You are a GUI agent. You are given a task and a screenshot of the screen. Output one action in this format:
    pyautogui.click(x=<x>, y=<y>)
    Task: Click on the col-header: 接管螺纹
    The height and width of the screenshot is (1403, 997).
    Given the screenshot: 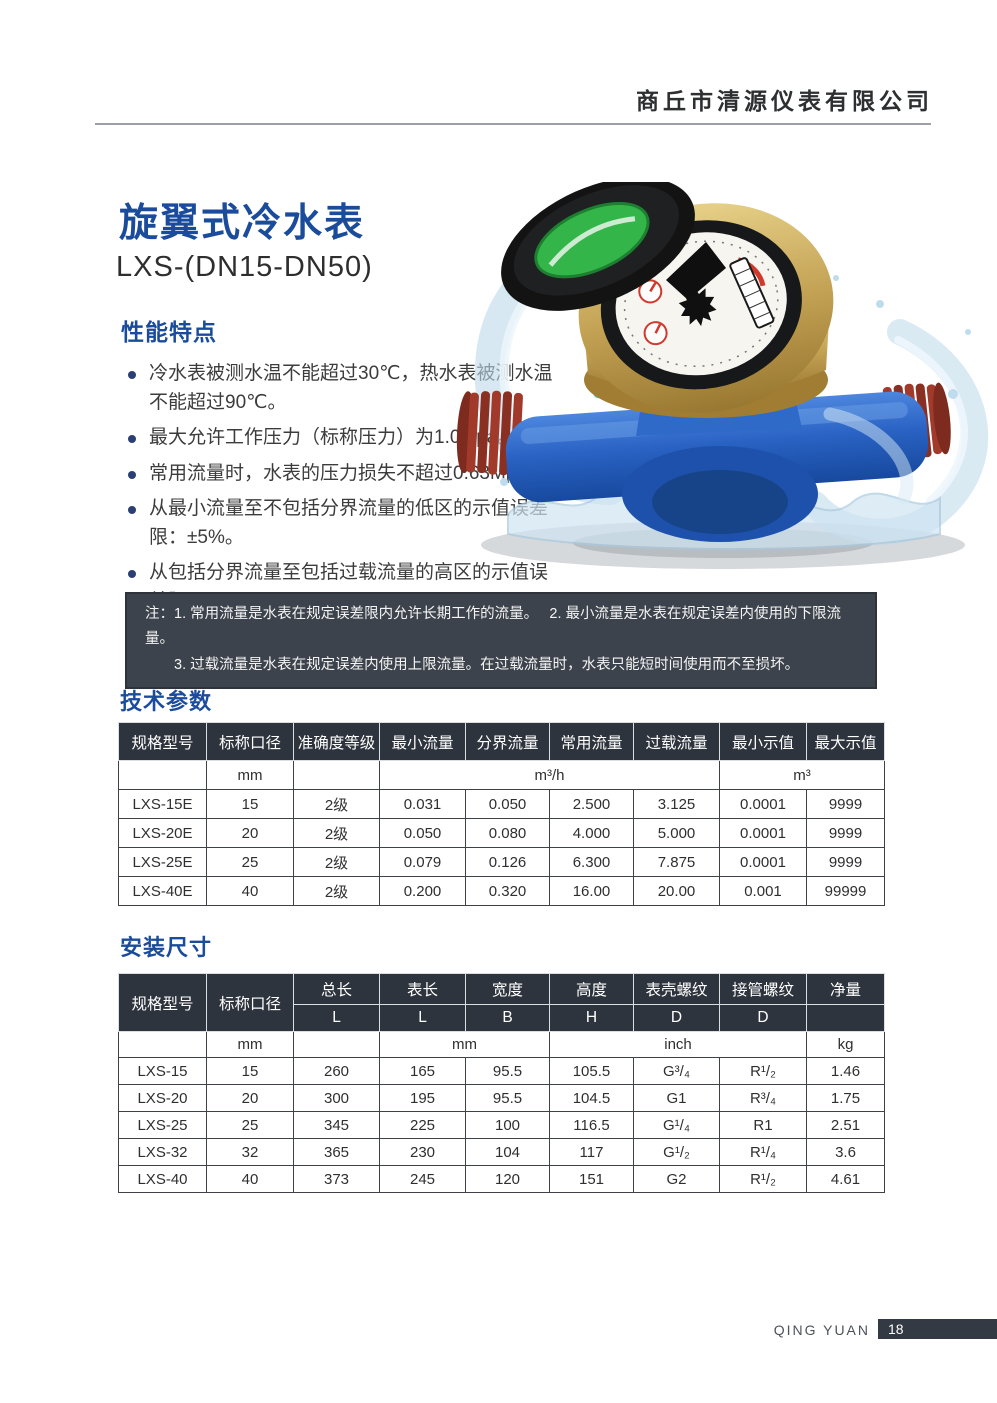 What is the action you would take?
    pyautogui.click(x=763, y=989)
    